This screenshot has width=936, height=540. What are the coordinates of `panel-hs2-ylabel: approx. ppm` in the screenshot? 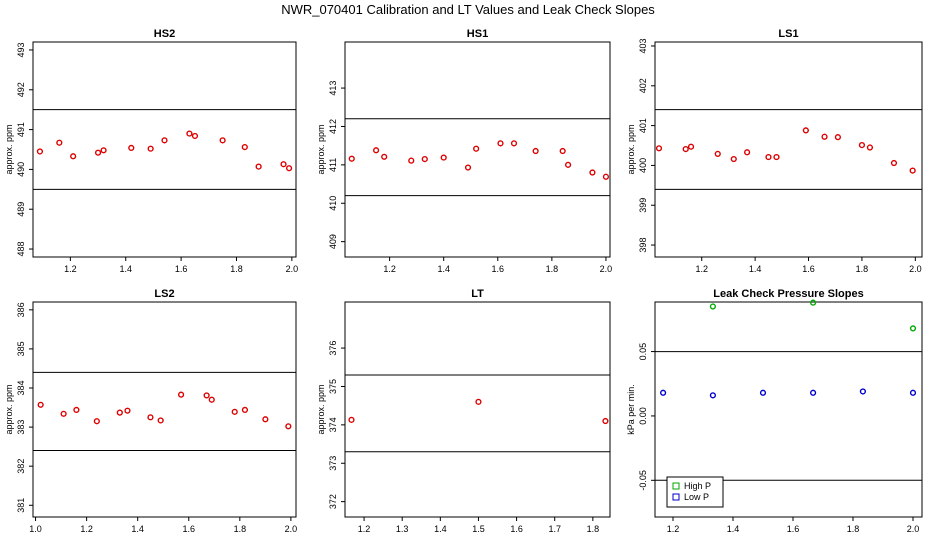 It's located at (9, 149).